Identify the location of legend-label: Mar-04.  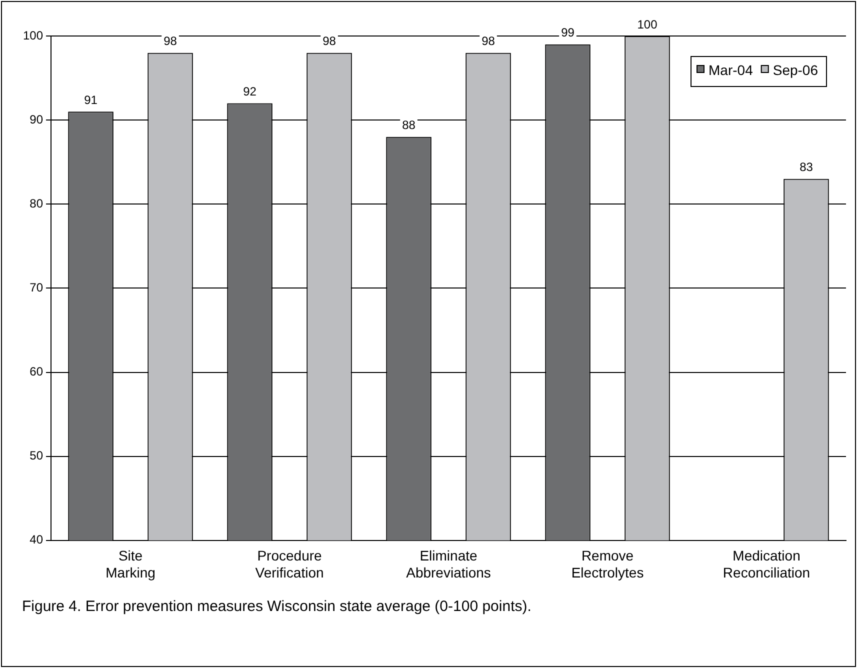
(731, 70).